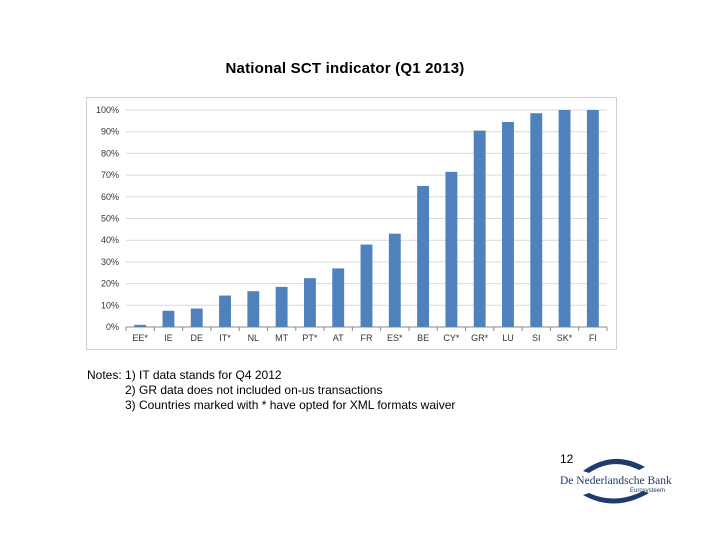 The image size is (720, 540). Describe the element at coordinates (593, 338) in the screenshot. I see `x-tick-label: FI` at that location.